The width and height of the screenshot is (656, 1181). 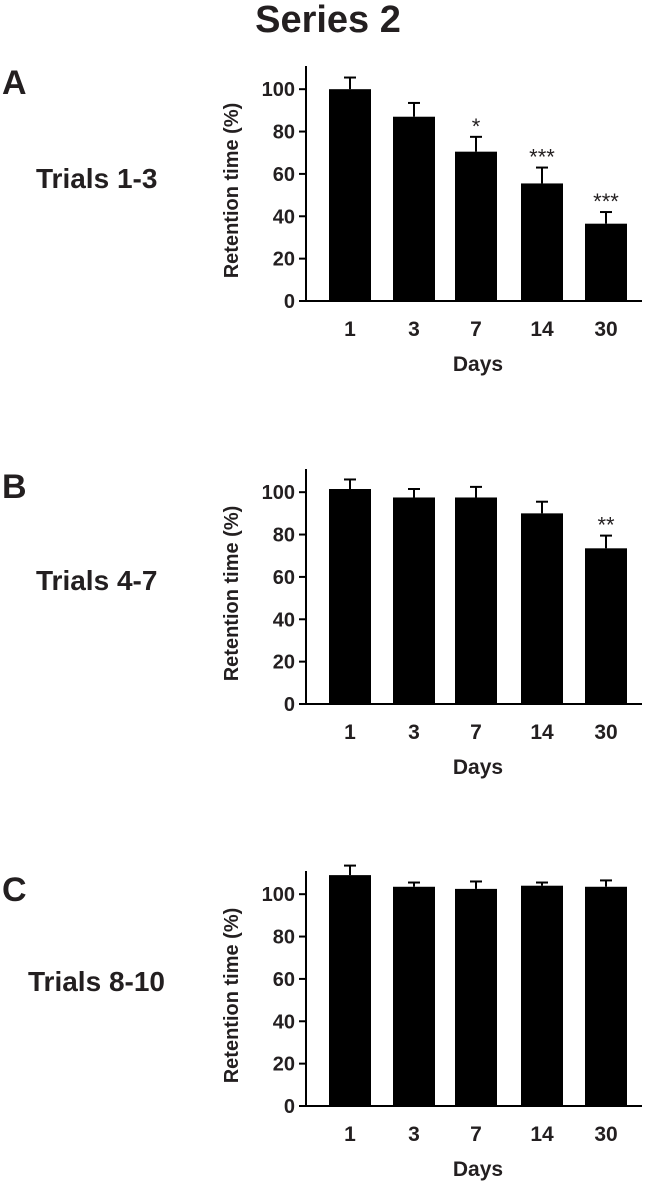 I want to click on panel-b-y-tick-label-40: 40, so click(x=284, y=620).